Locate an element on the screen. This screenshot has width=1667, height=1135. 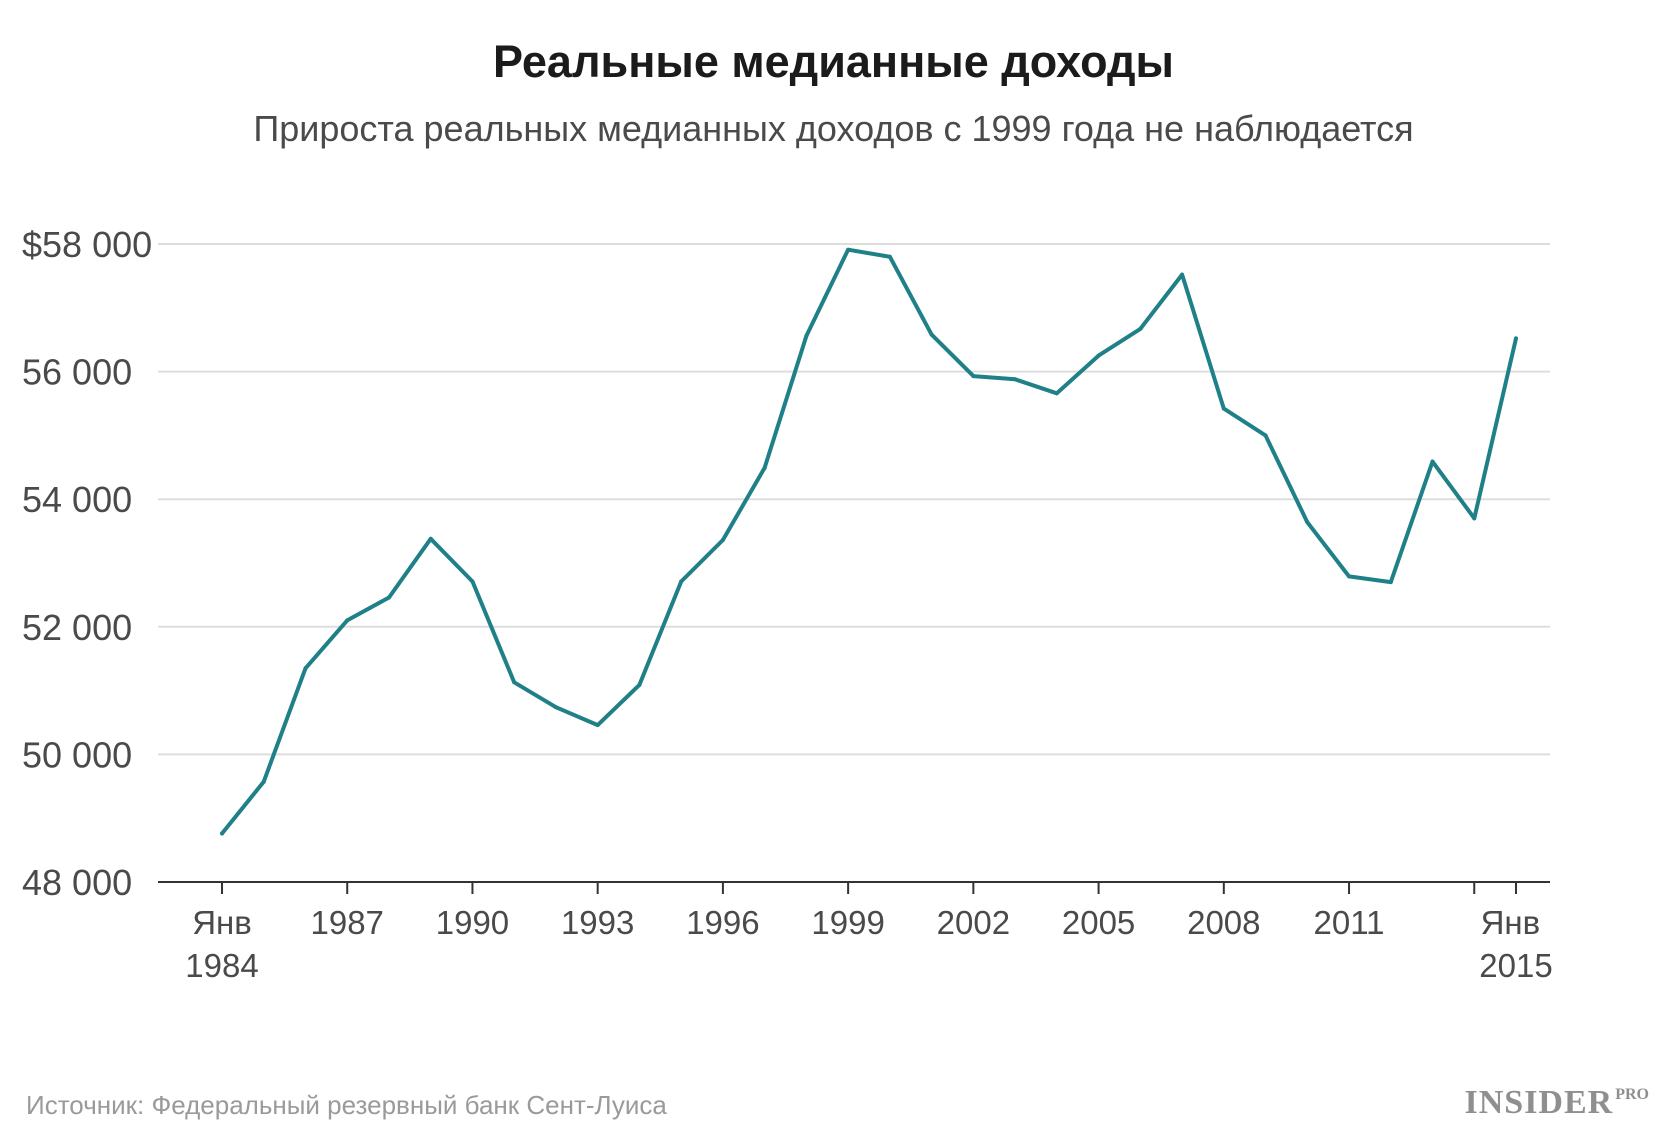
y-tick-label: 50 000 is located at coordinates (77, 754).